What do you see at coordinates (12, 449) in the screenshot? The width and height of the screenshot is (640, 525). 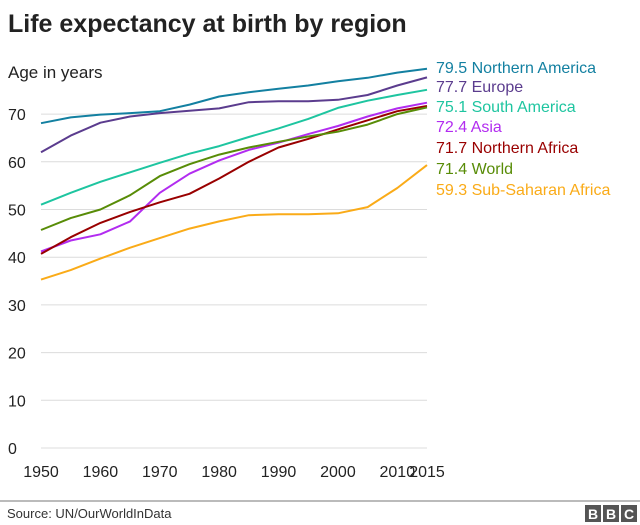 I see `y-tick-label: 0` at bounding box center [12, 449].